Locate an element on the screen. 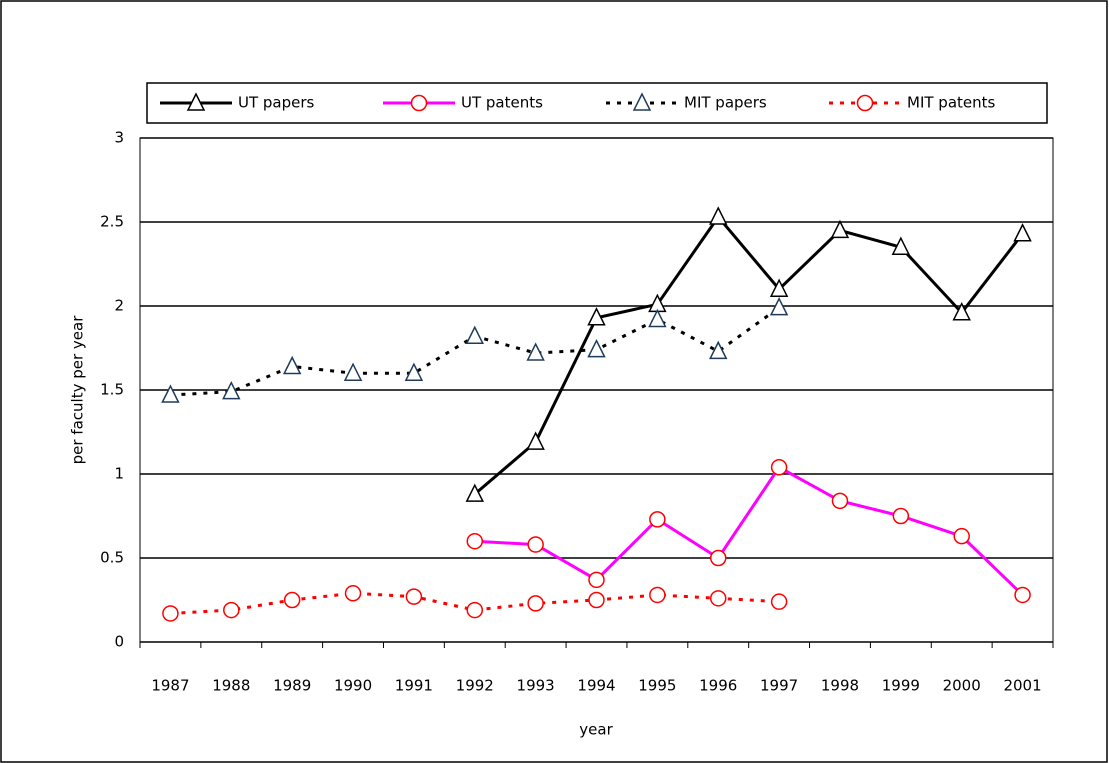 This screenshot has width=1109, height=763. y-tick-label: 0 is located at coordinates (119, 642).